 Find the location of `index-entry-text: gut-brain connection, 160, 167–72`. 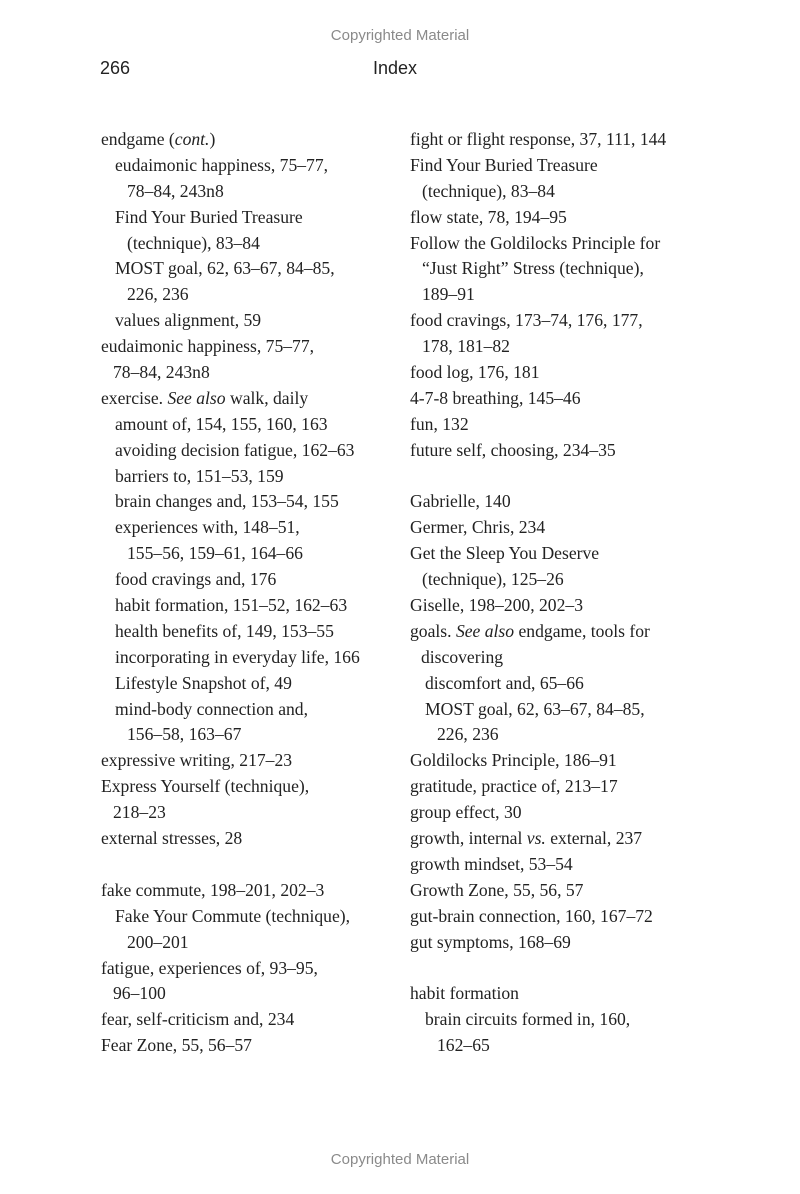

index-entry-text: gut-brain connection, 160, 167–72 is located at coordinates (531, 915).